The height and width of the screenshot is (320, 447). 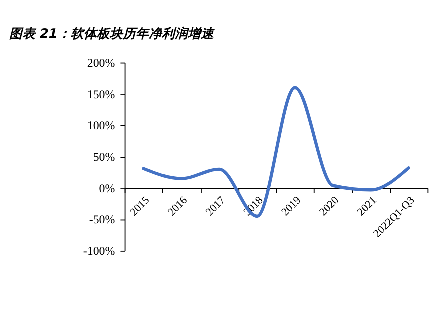 What do you see at coordinates (101, 63) in the screenshot?
I see `y-tick-label: 200%` at bounding box center [101, 63].